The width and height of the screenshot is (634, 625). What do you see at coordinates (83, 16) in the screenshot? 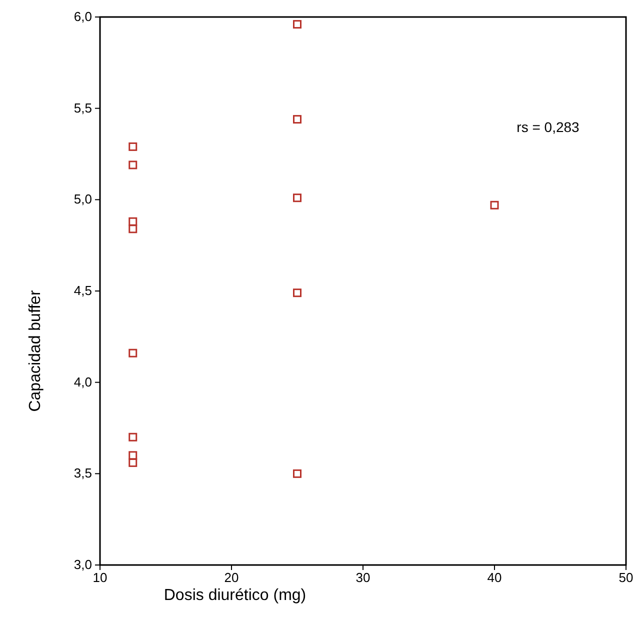
I see `y-tick-label: 6,0` at bounding box center [83, 16].